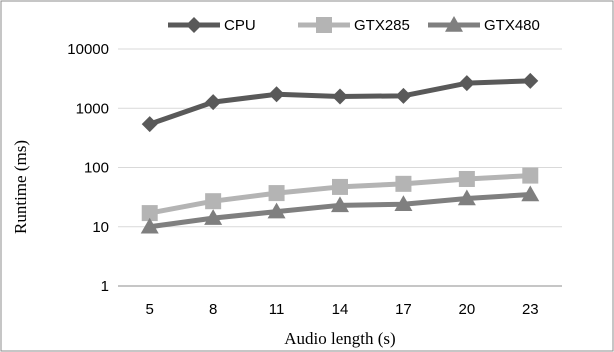 This screenshot has width=614, height=352. Describe the element at coordinates (150, 309) in the screenshot. I see `x-tick-label-5: 5` at that location.